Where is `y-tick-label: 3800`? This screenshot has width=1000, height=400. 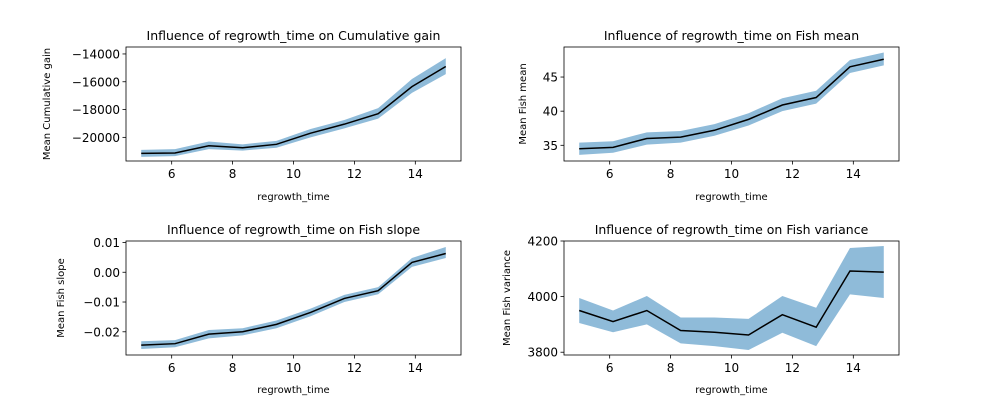 y-tick-label: 3800 is located at coordinates (542, 353).